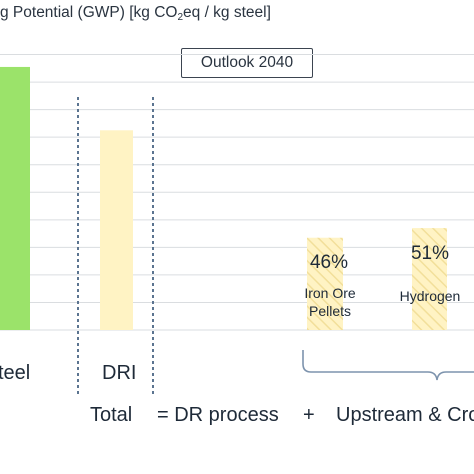  What do you see at coordinates (119, 373) in the screenshot?
I see `xlabel-dri: DRI` at bounding box center [119, 373].